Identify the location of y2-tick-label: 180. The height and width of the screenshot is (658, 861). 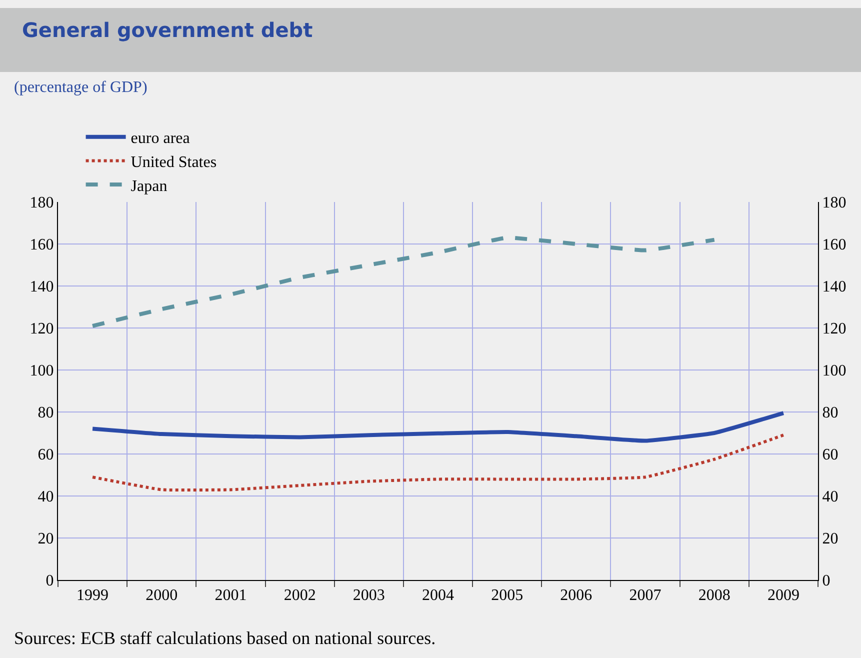
(834, 203).